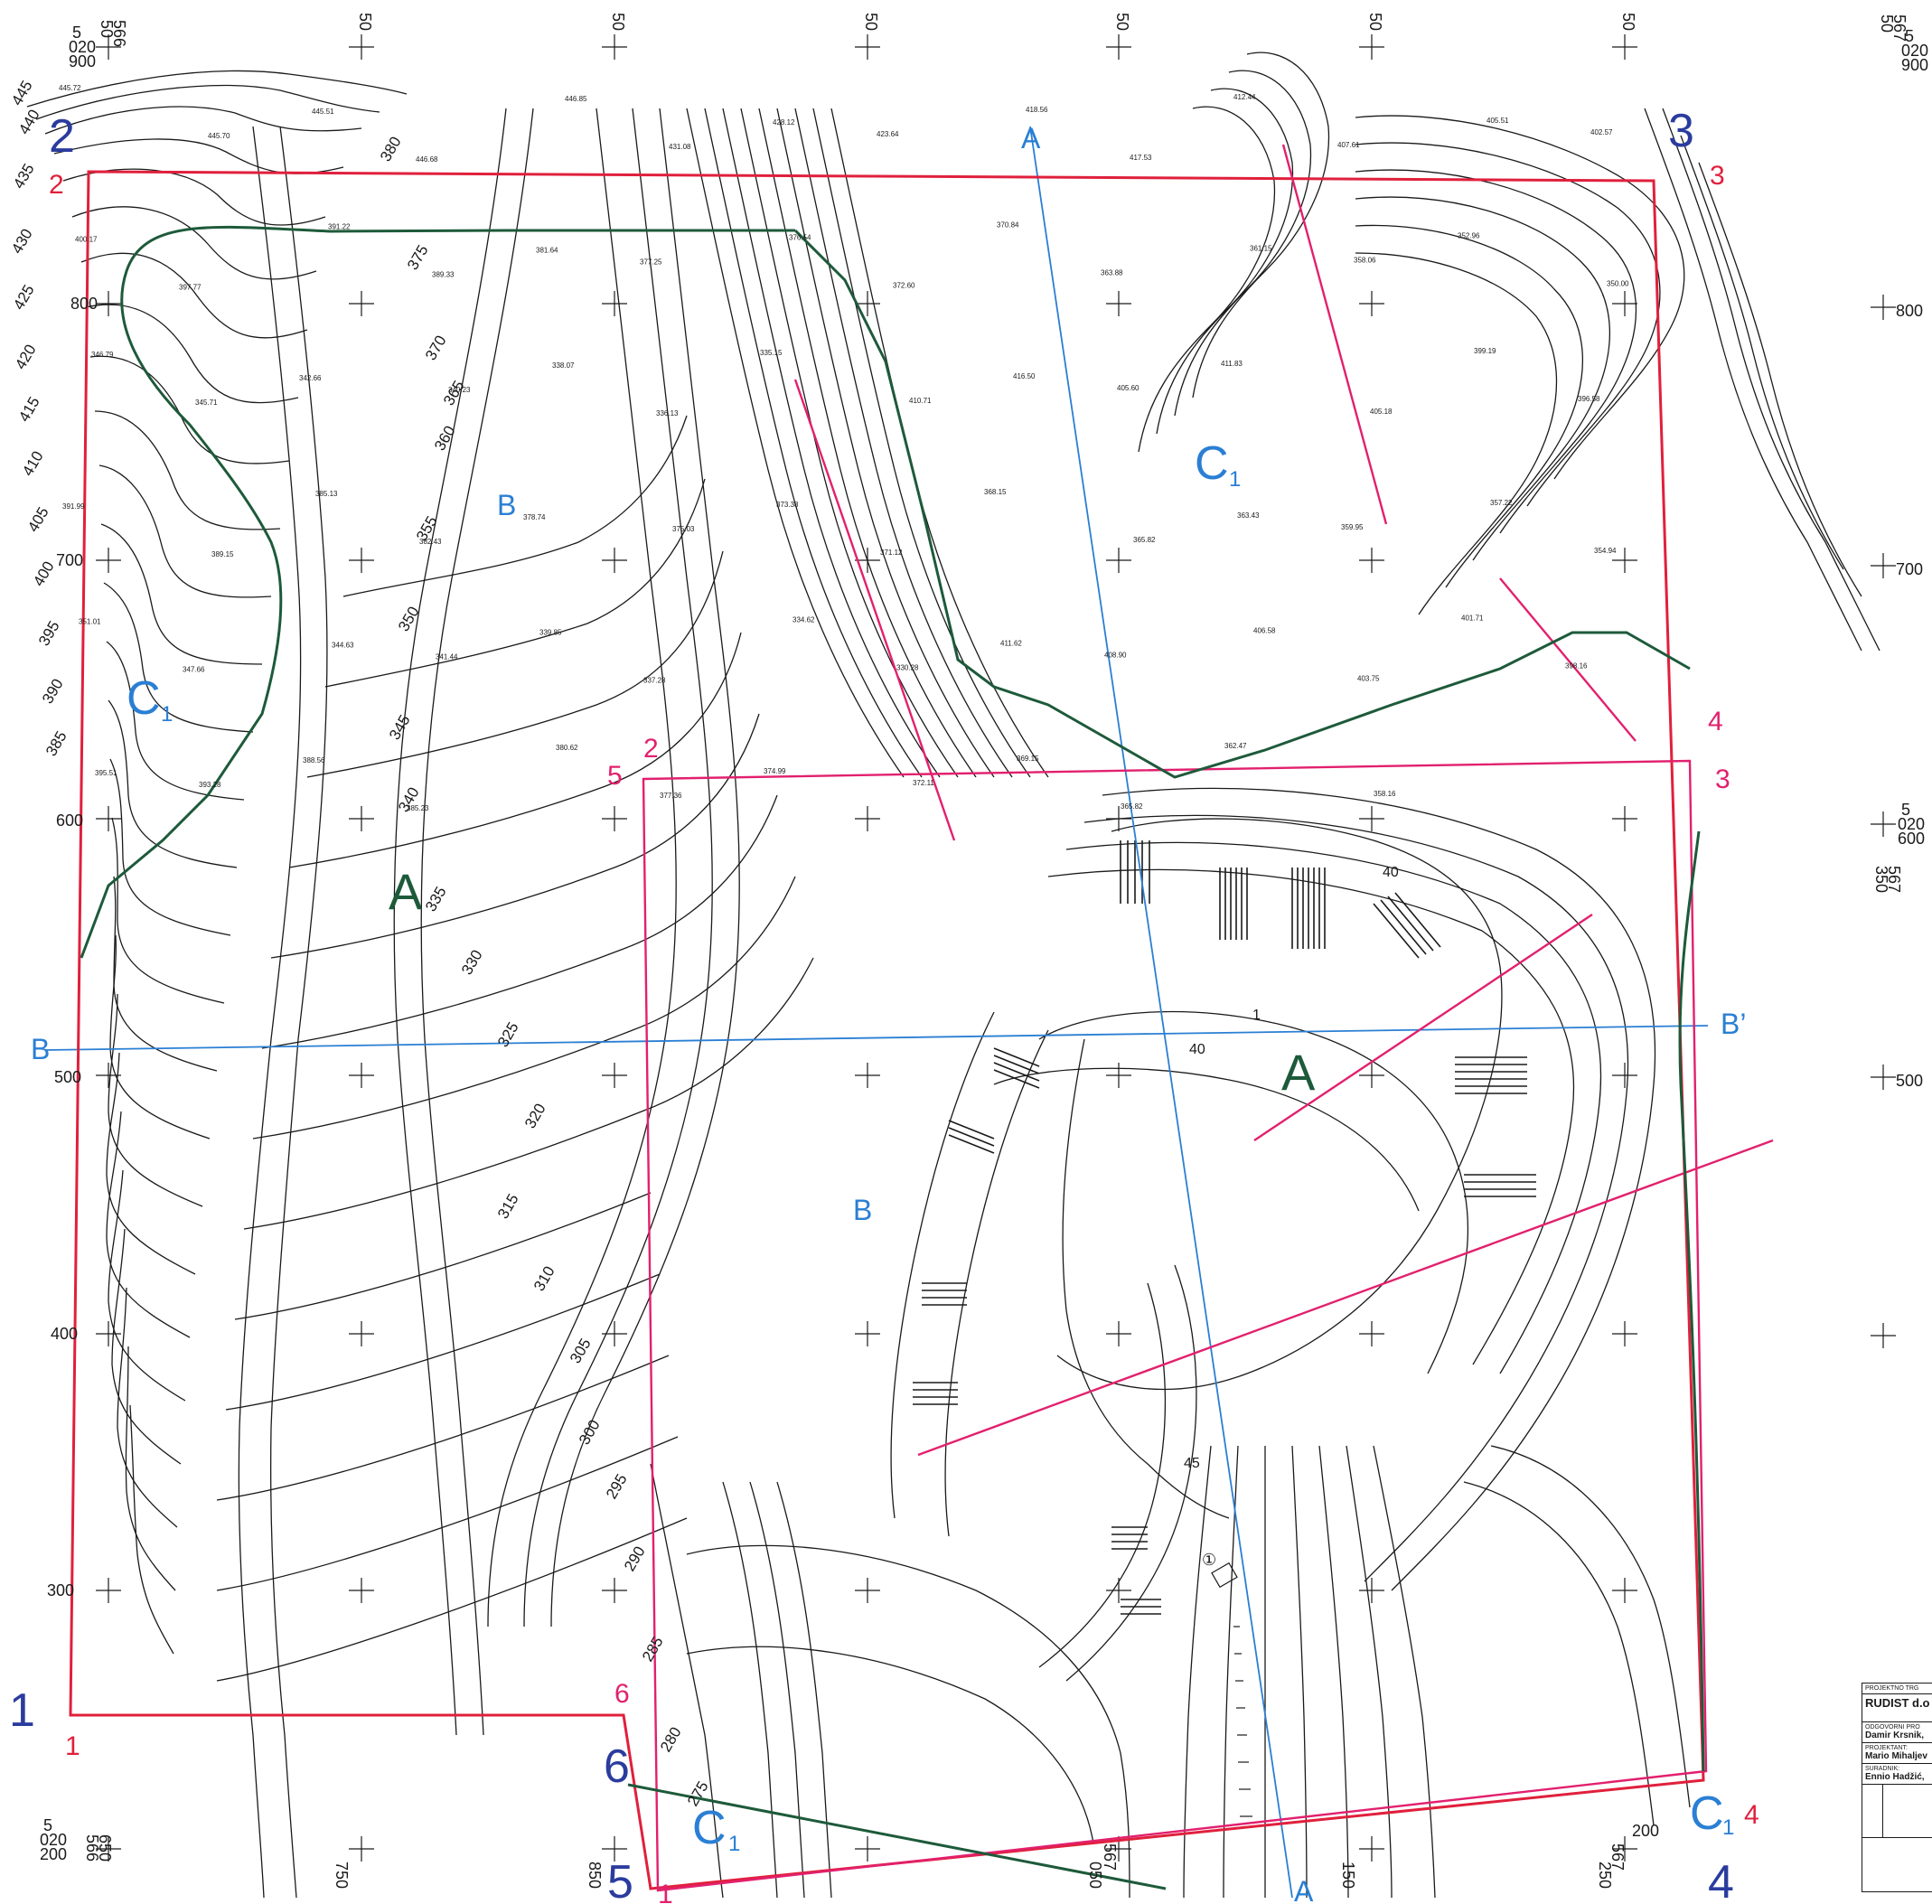 The width and height of the screenshot is (1932, 1904). Describe the element at coordinates (1256, 1016) in the screenshot. I see `mark-1: 1` at that location.